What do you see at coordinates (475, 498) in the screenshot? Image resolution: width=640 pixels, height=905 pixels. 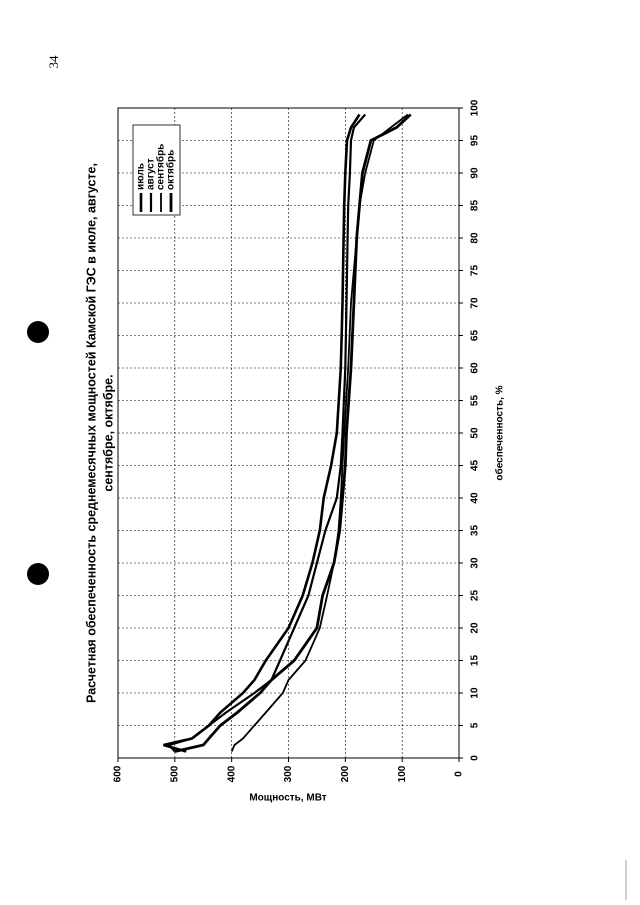 I see `x-tick-label: 40` at bounding box center [475, 498].